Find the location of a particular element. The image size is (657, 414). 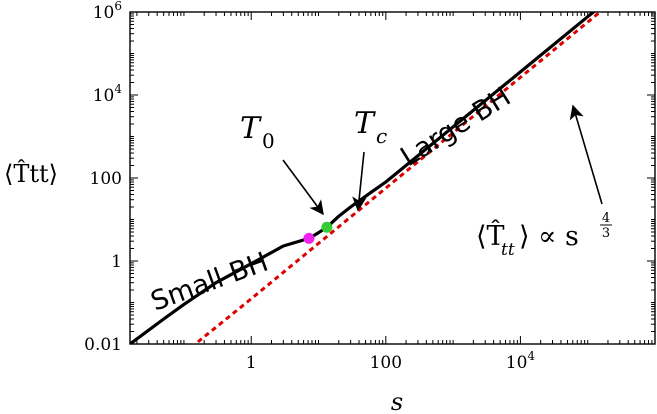

annotation-t0: T 0 is located at coordinates (257, 132).